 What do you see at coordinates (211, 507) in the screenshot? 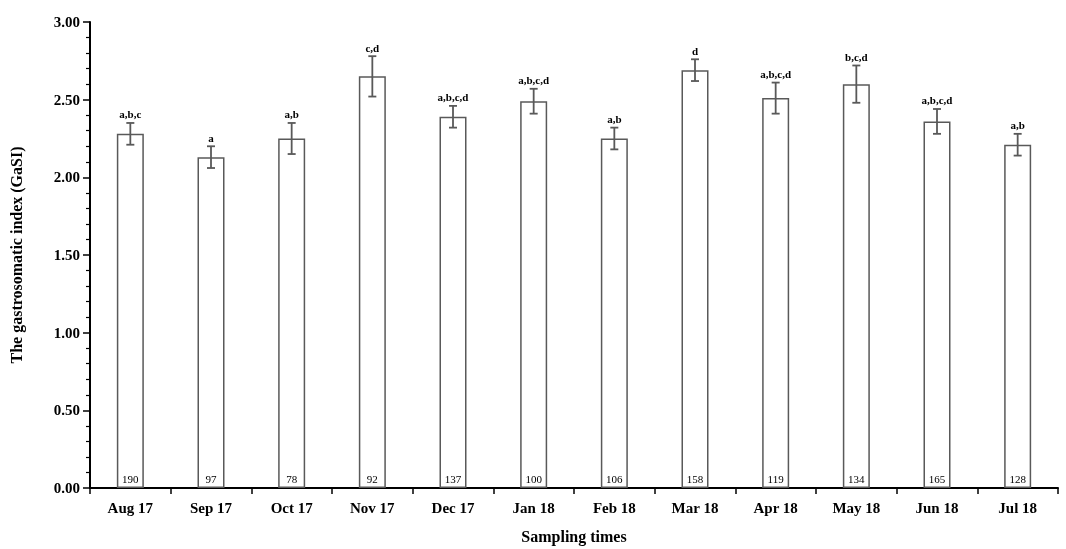
I see `x-tick-label: Sep 17` at bounding box center [211, 507].